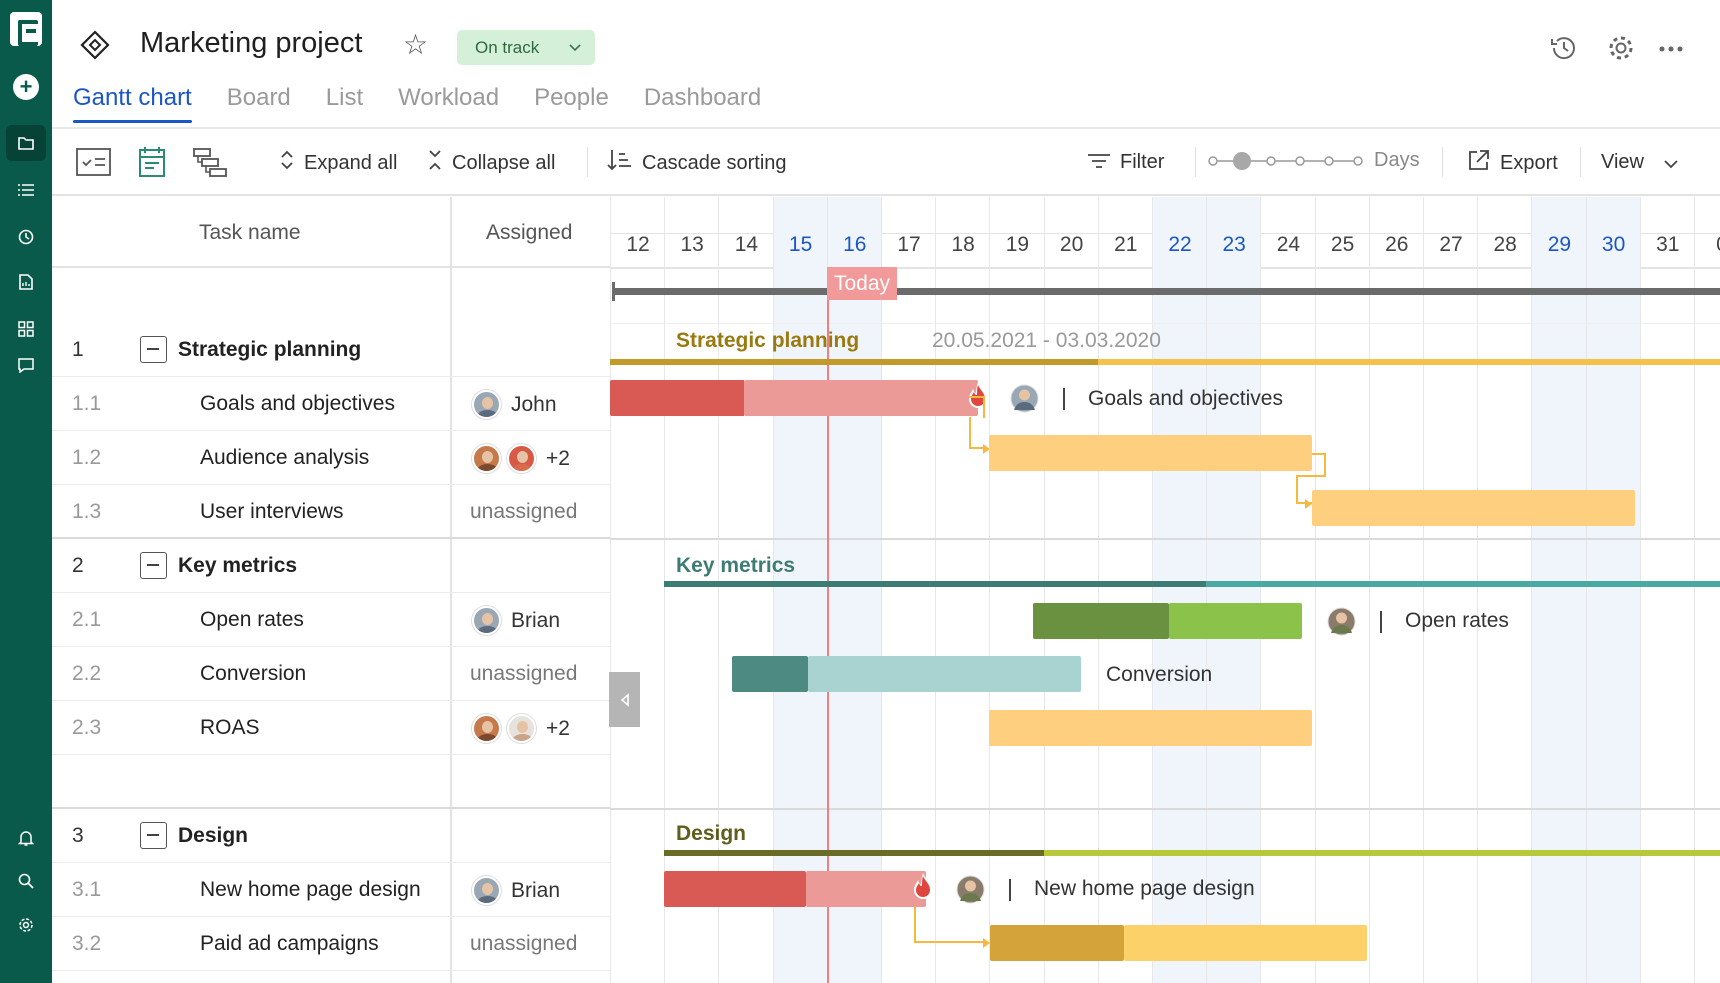  I want to click on task-name: Audience analysis, so click(285, 457).